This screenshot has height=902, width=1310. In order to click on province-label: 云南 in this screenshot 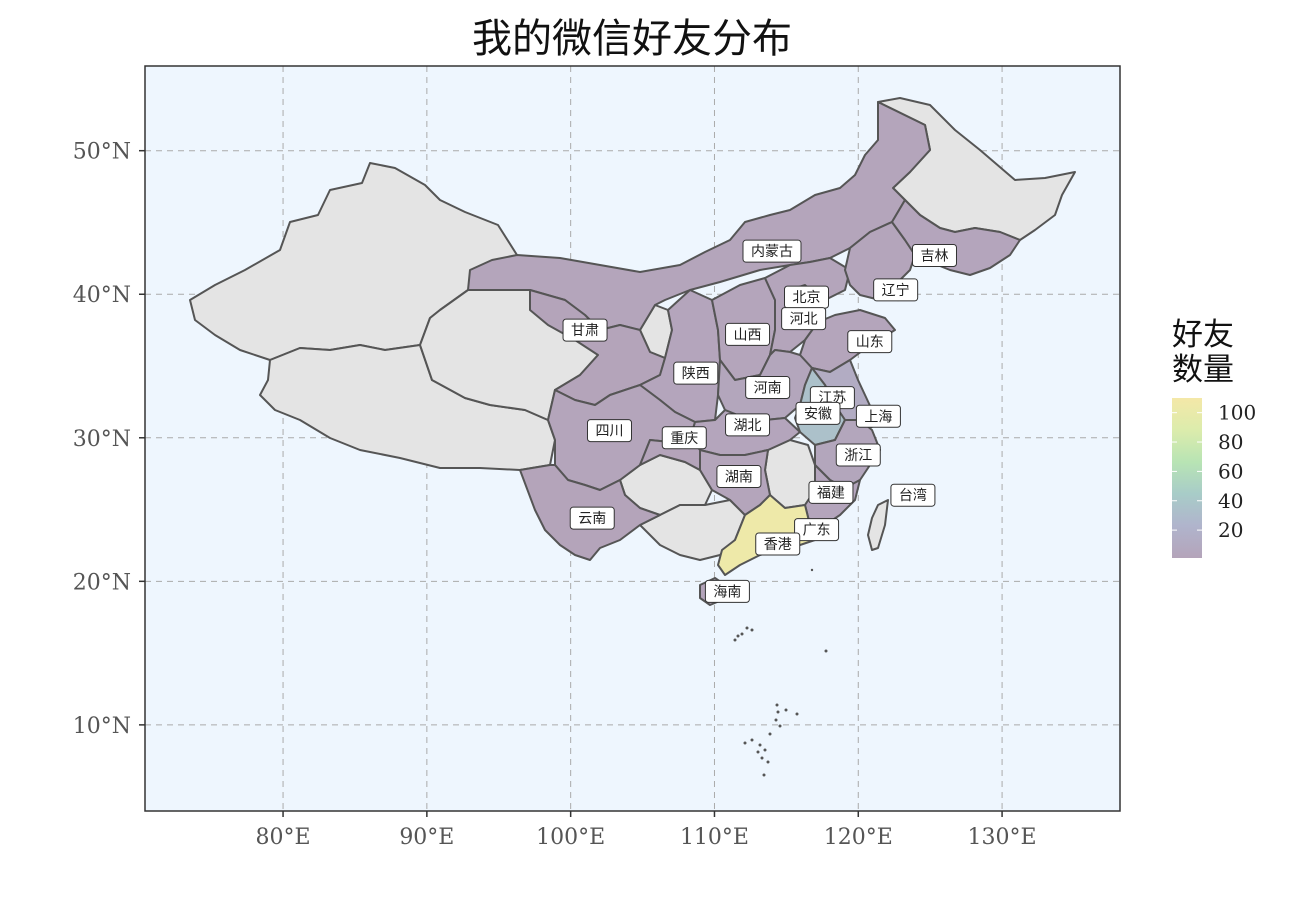, I will do `click(592, 518)`.